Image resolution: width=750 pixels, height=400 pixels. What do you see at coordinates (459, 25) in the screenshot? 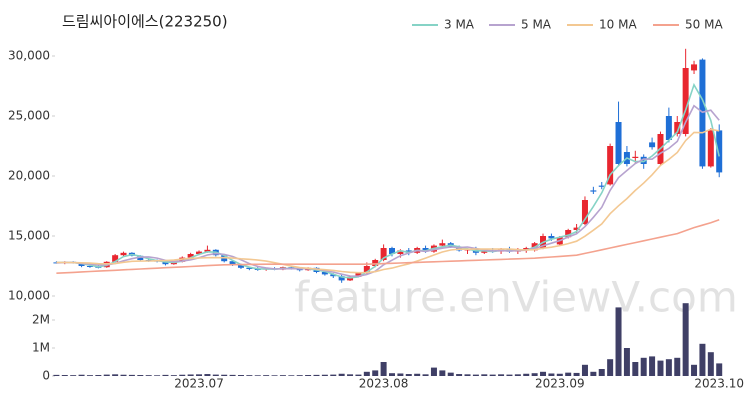
I see `legend-label: 3 MA` at bounding box center [459, 25].